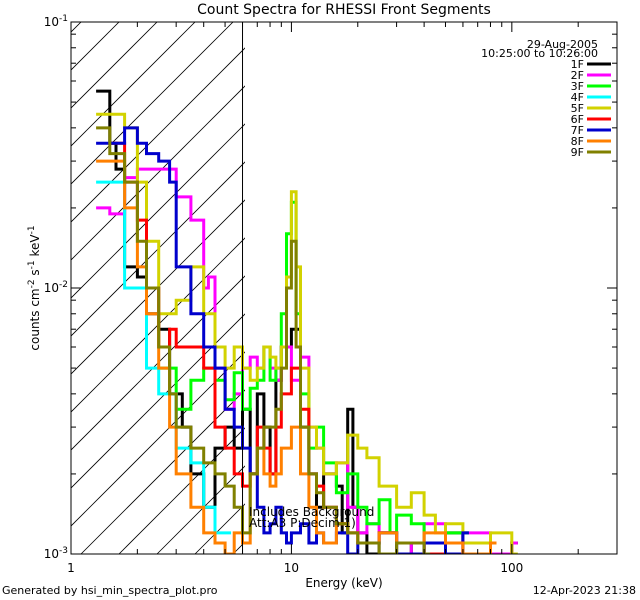 This screenshot has height=600, width=640. Describe the element at coordinates (344, 10) in the screenshot. I see `chart-title: Count Spectra for RHESSI Front Segments` at that location.